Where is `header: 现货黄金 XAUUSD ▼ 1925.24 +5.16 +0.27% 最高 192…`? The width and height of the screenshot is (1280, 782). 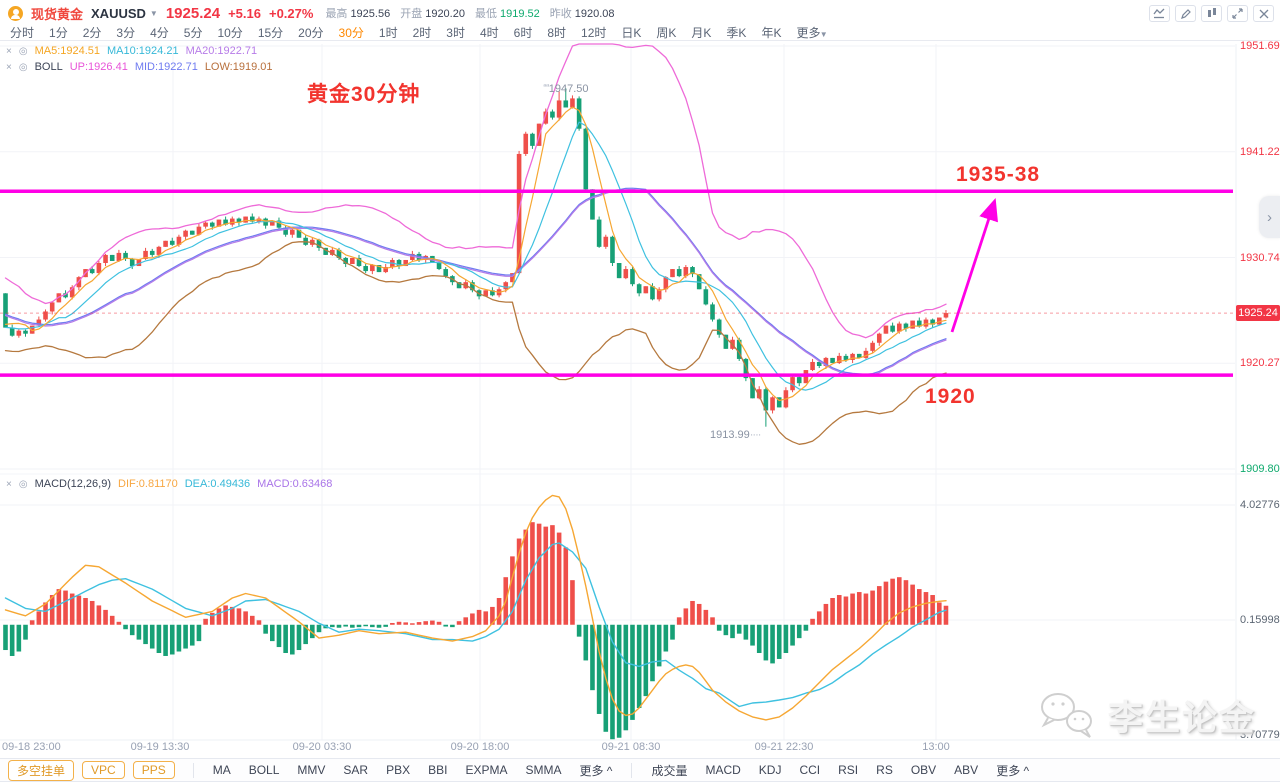
header: 现货黄金 XAUUSD ▼ 1925.24 +5.16 +0.27% 最高 192… is located at coordinates (640, 20).